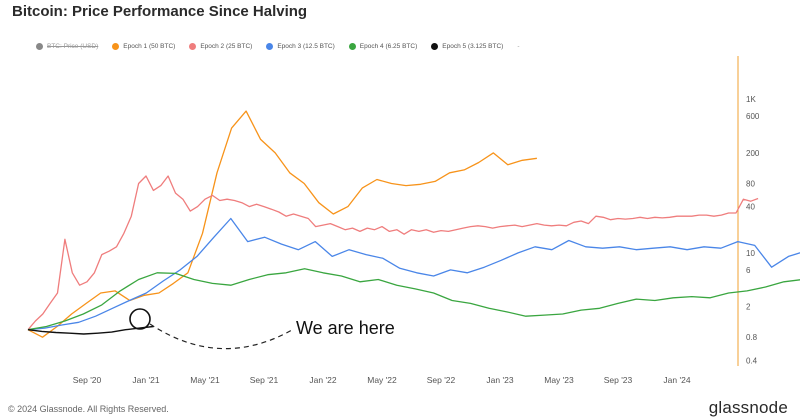  Describe the element at coordinates (441, 380) in the screenshot. I see `x-tick-label: Sep '22` at that location.